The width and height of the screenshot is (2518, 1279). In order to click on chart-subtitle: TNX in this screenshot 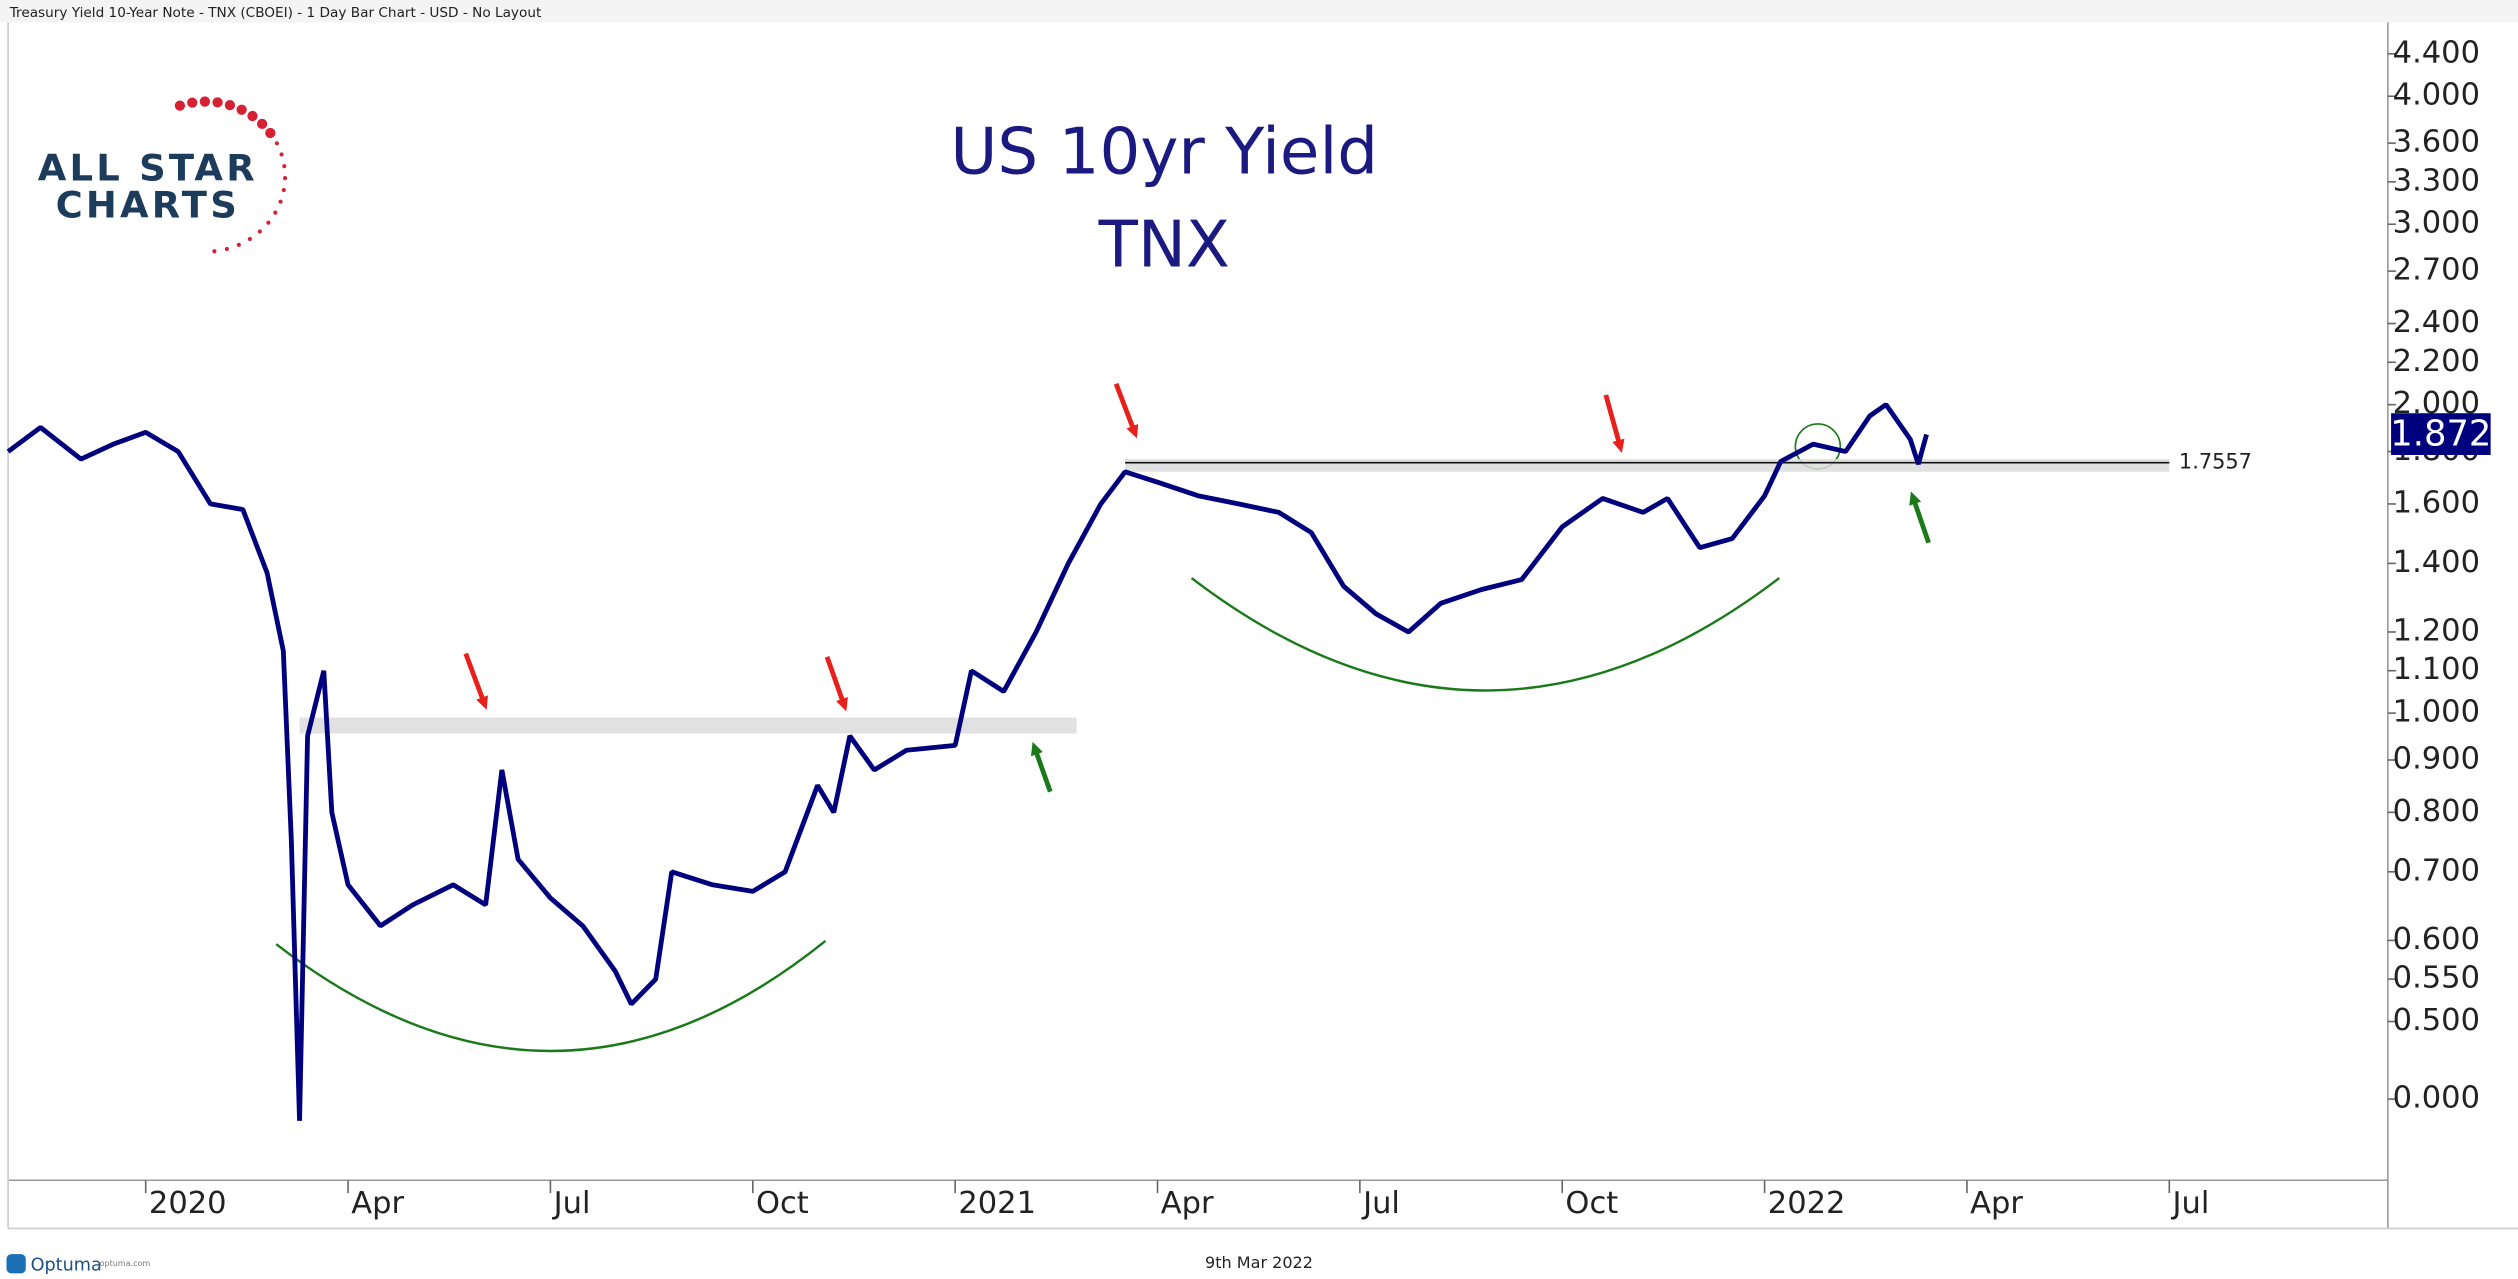, I will do `click(1164, 244)`.